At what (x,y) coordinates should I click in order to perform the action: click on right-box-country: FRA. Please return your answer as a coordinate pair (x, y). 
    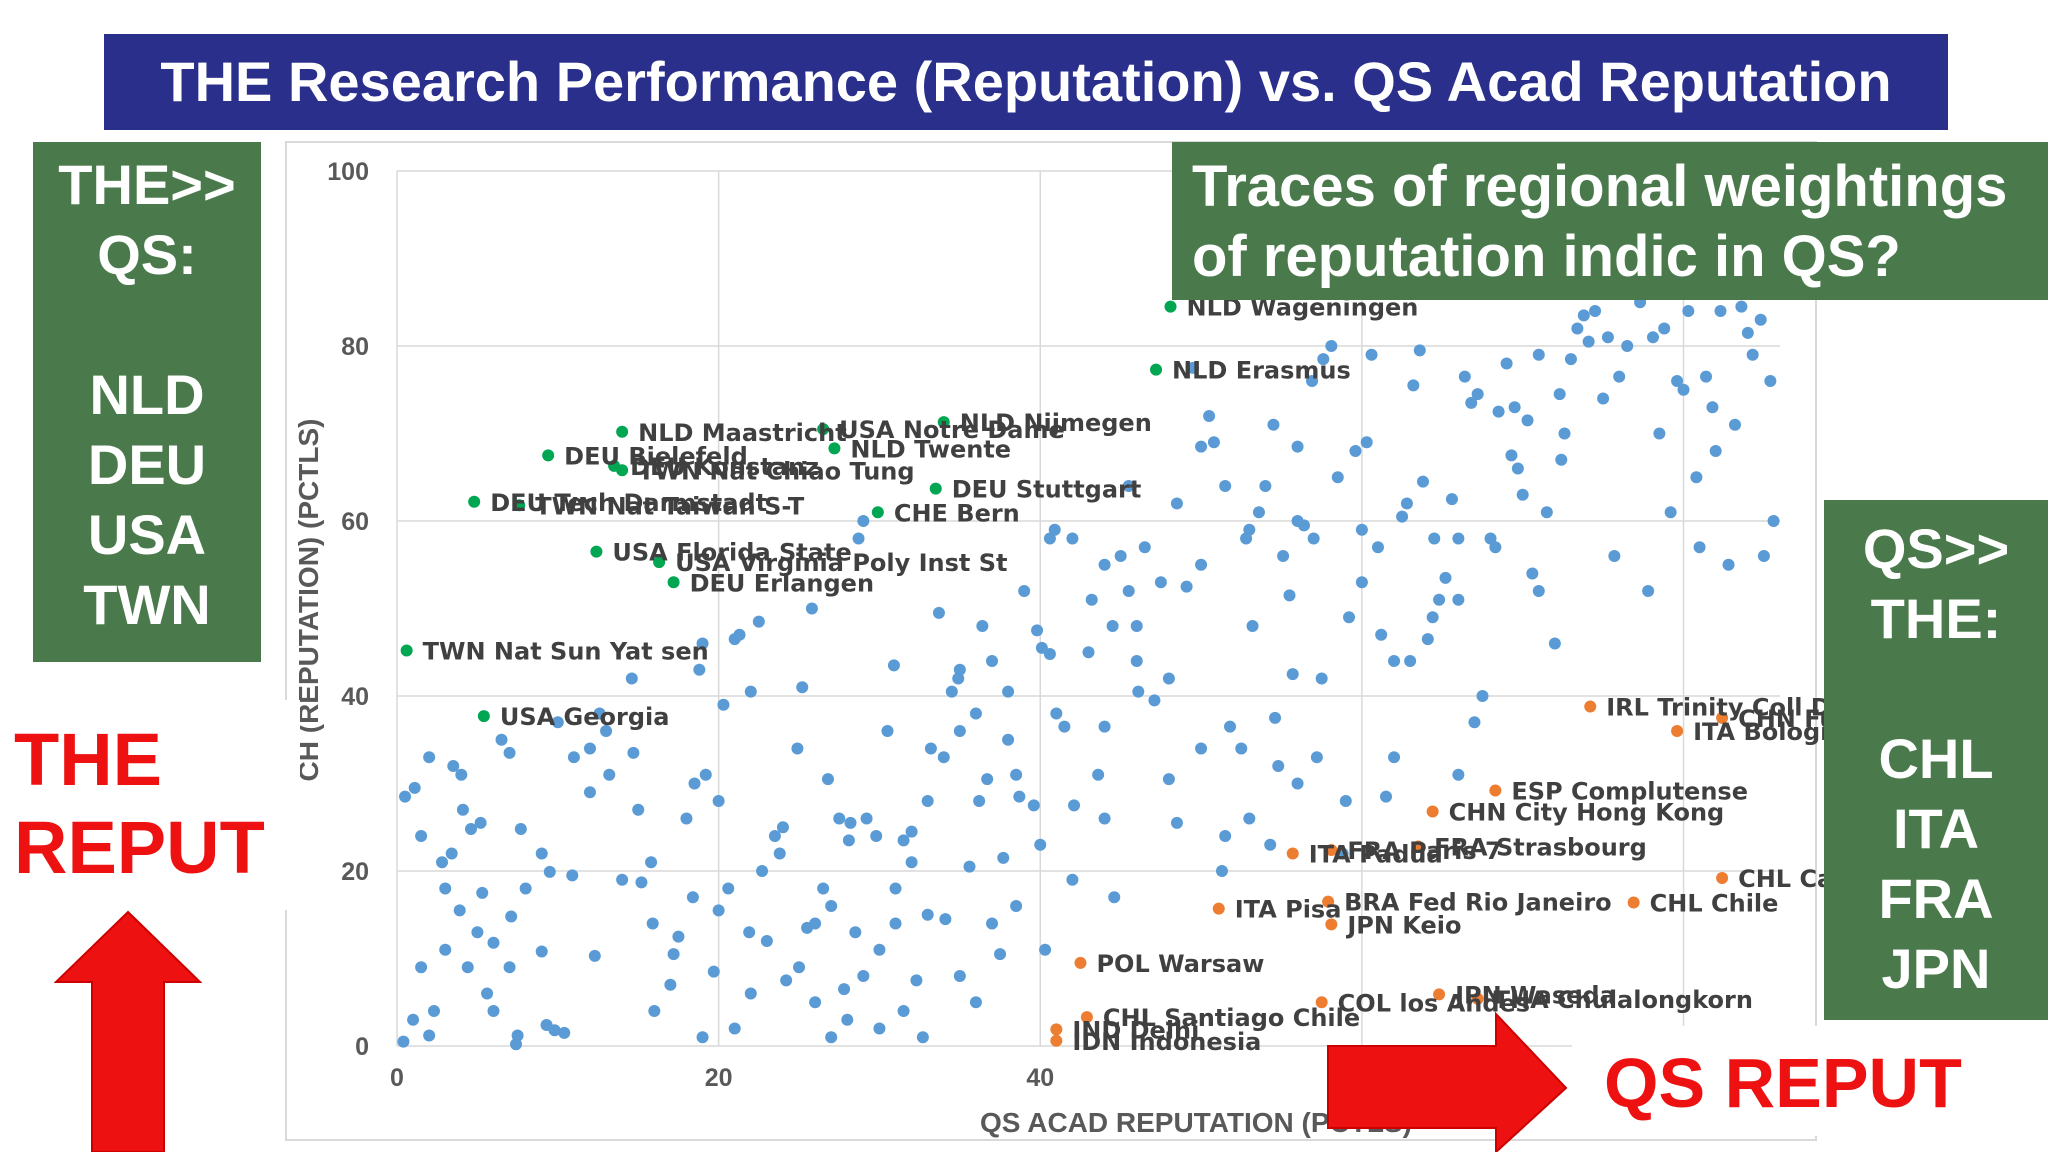
    Looking at the image, I should click on (1936, 898).